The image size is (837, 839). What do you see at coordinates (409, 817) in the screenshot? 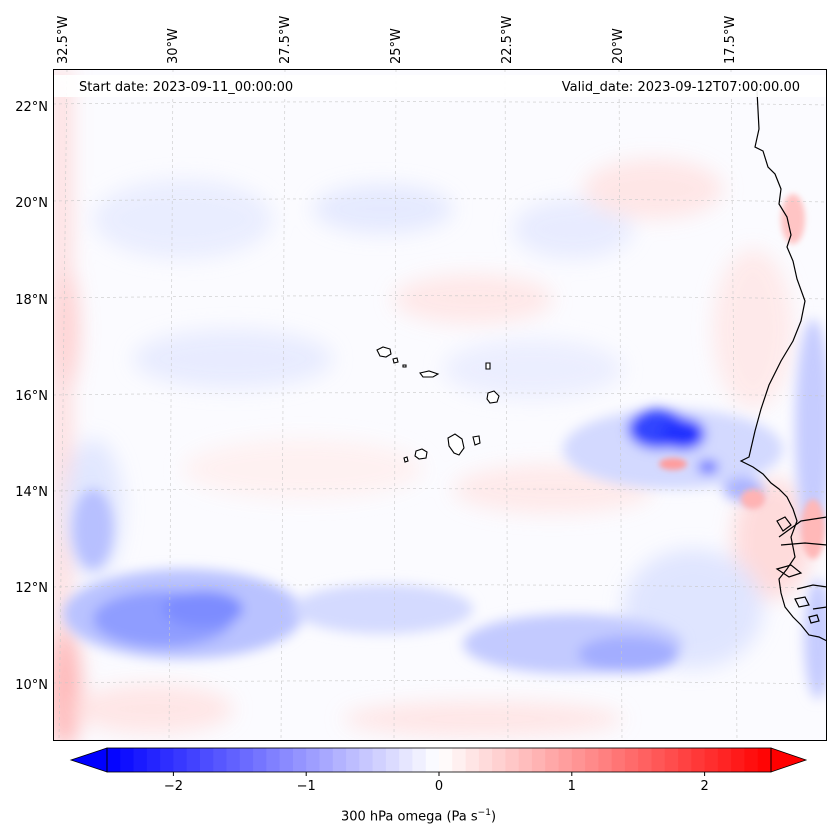
I see `colorbar-label-text: 300 hPa omega (Pa s` at bounding box center [409, 817].